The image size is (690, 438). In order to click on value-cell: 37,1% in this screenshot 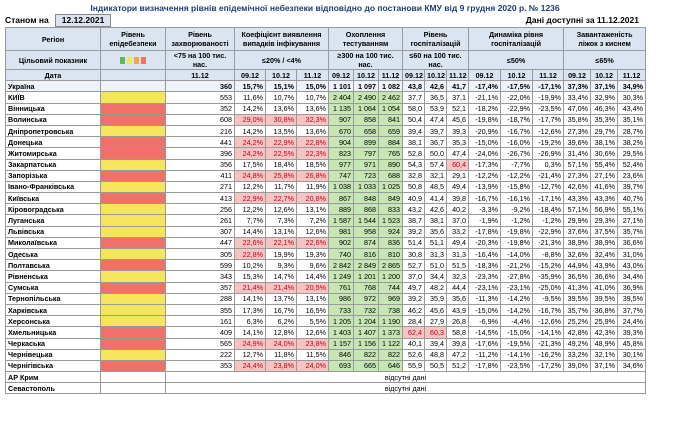, I will do `click(604, 366)`.